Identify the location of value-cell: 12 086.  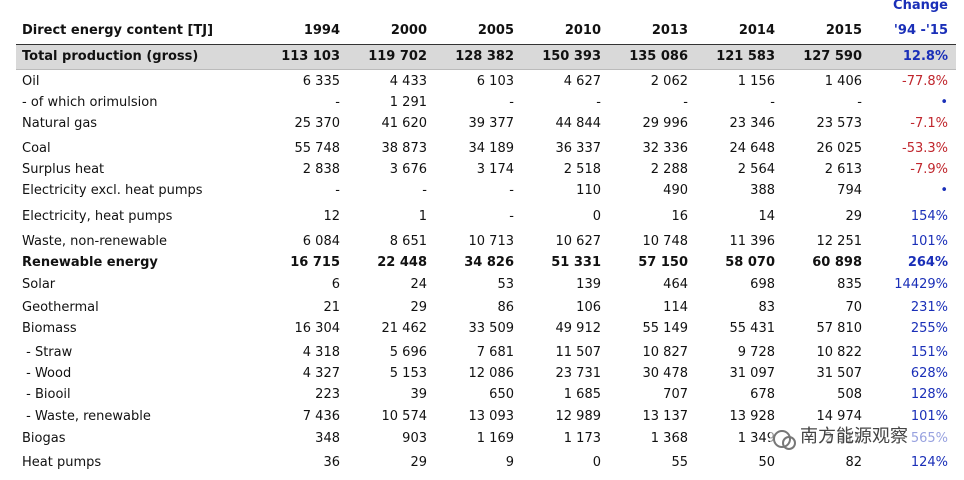
(491, 373).